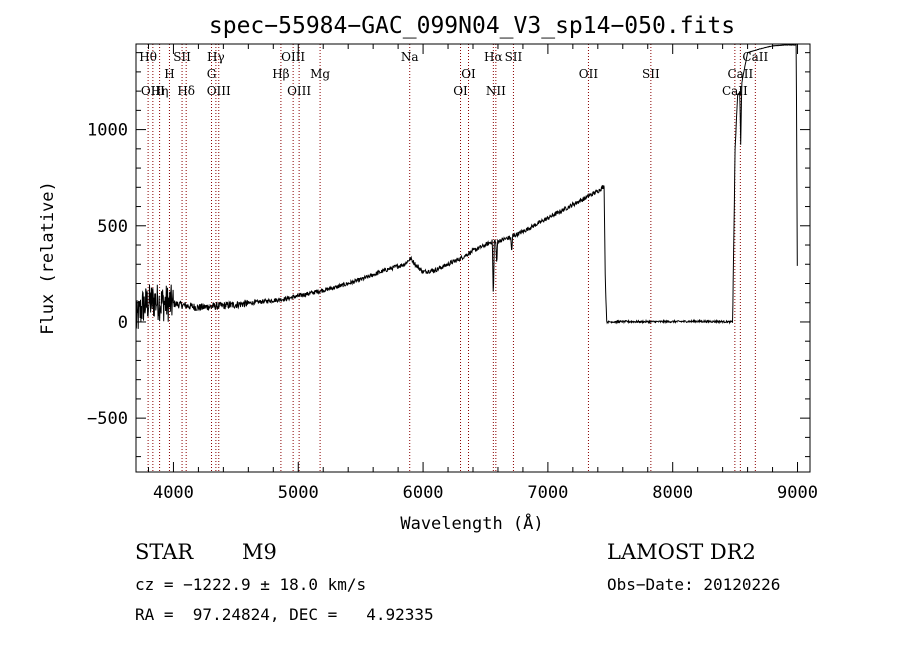 This screenshot has height=649, width=900. I want to click on x-tick-label-1: 5000, so click(298, 493).